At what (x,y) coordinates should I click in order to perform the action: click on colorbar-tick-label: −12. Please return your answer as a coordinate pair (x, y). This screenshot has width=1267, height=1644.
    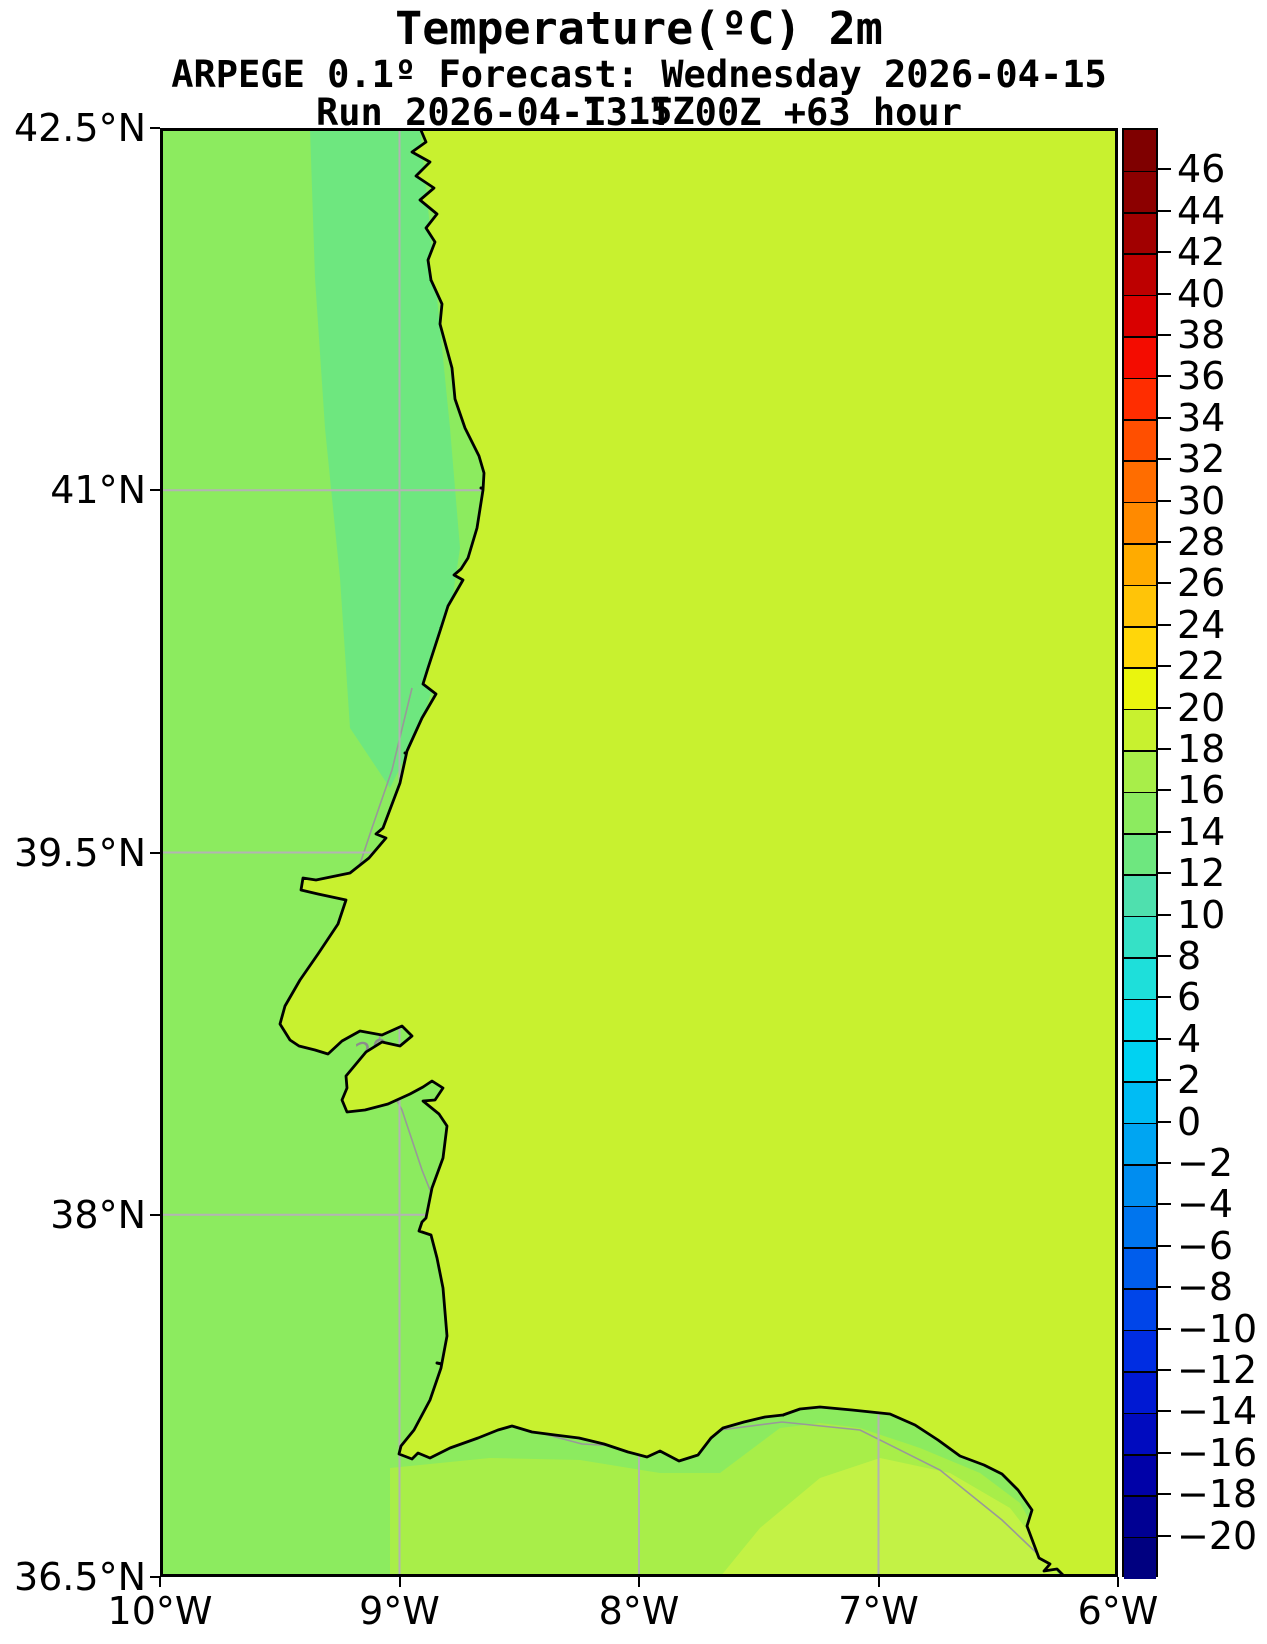
    Looking at the image, I should click on (1217, 1370).